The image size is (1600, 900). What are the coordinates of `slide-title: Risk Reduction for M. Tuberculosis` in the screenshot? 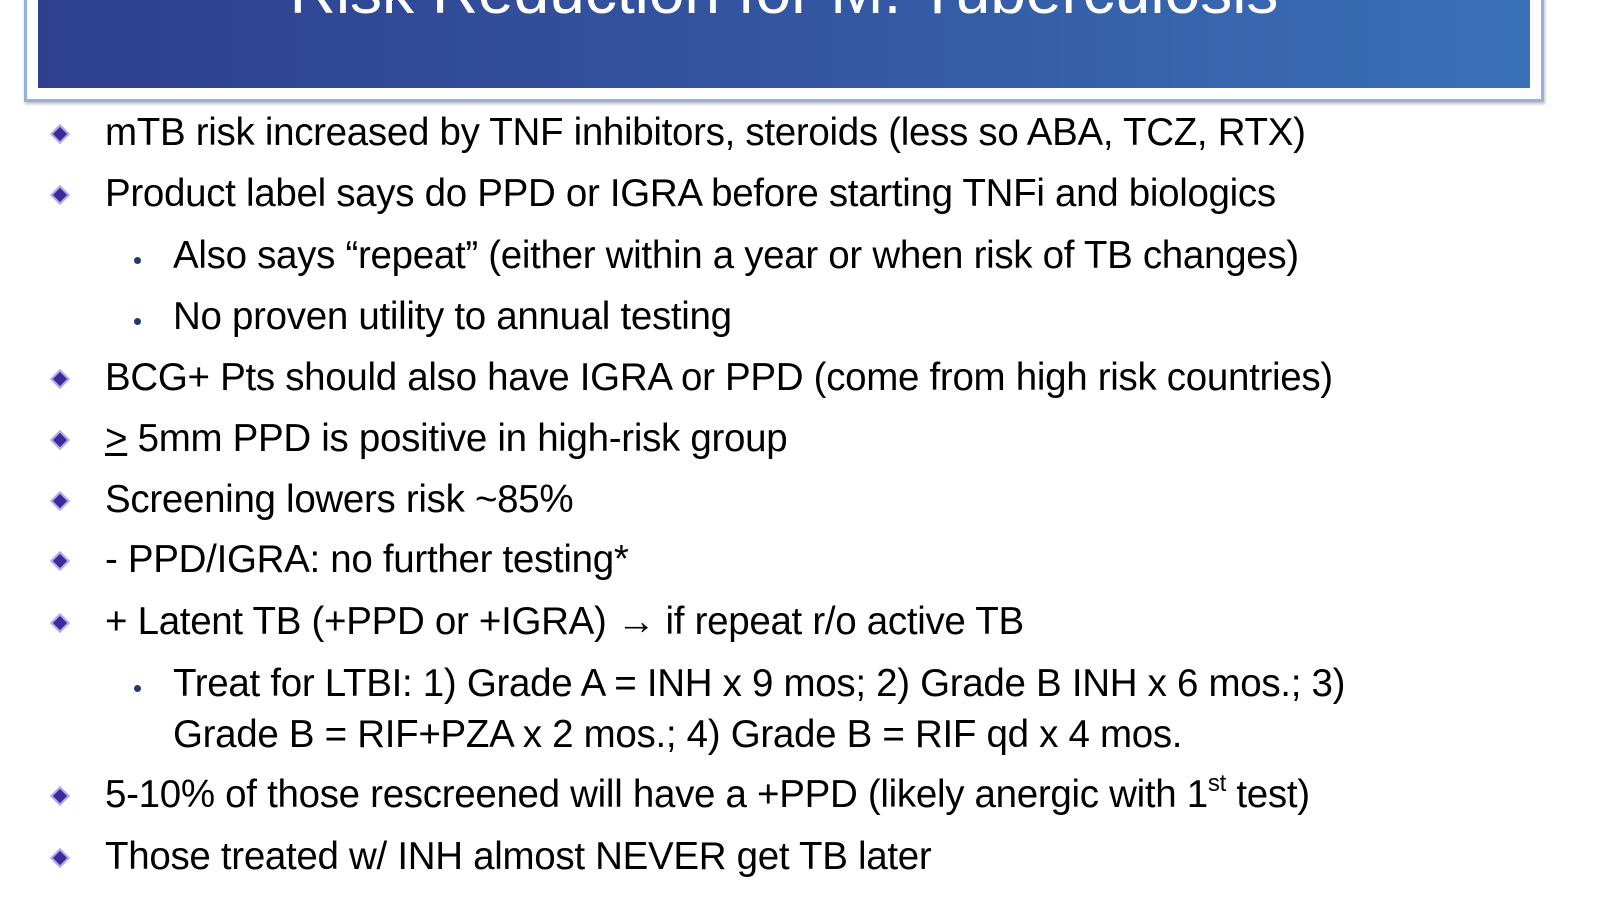 It's located at (784, 14).